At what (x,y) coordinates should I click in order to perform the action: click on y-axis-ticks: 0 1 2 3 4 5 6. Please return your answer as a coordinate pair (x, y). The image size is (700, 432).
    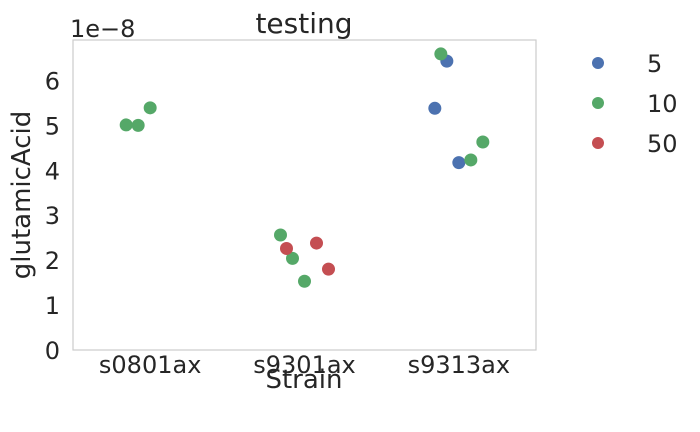
    Looking at the image, I should click on (52, 216).